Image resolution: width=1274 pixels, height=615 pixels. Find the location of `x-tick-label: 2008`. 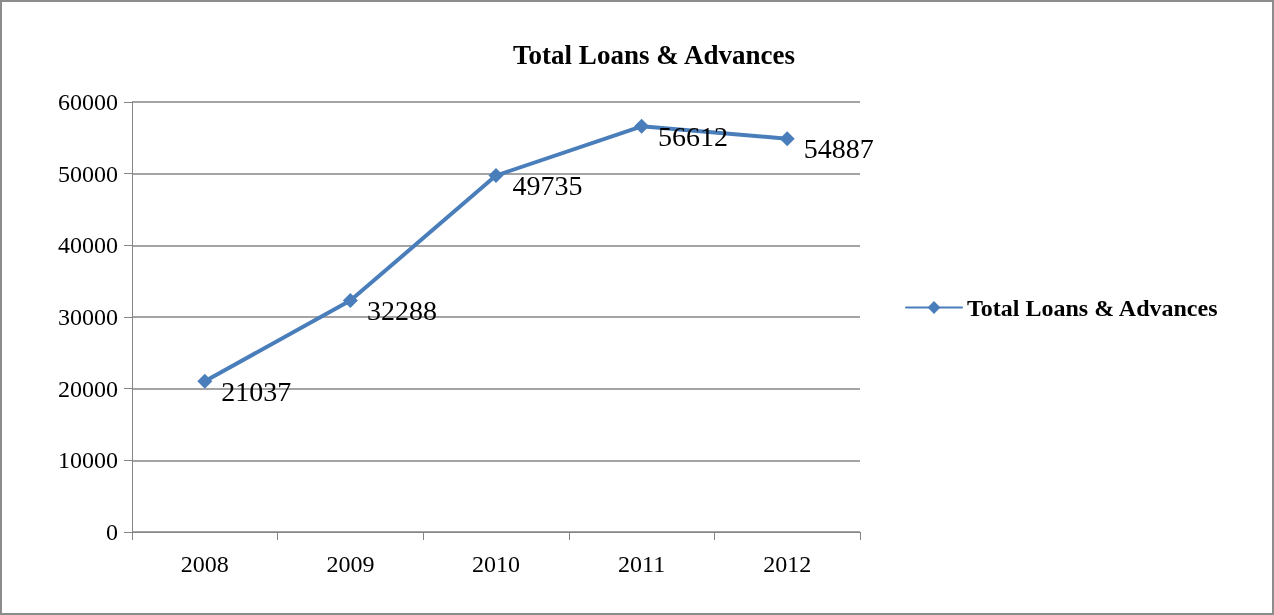

x-tick-label: 2008 is located at coordinates (204, 564).